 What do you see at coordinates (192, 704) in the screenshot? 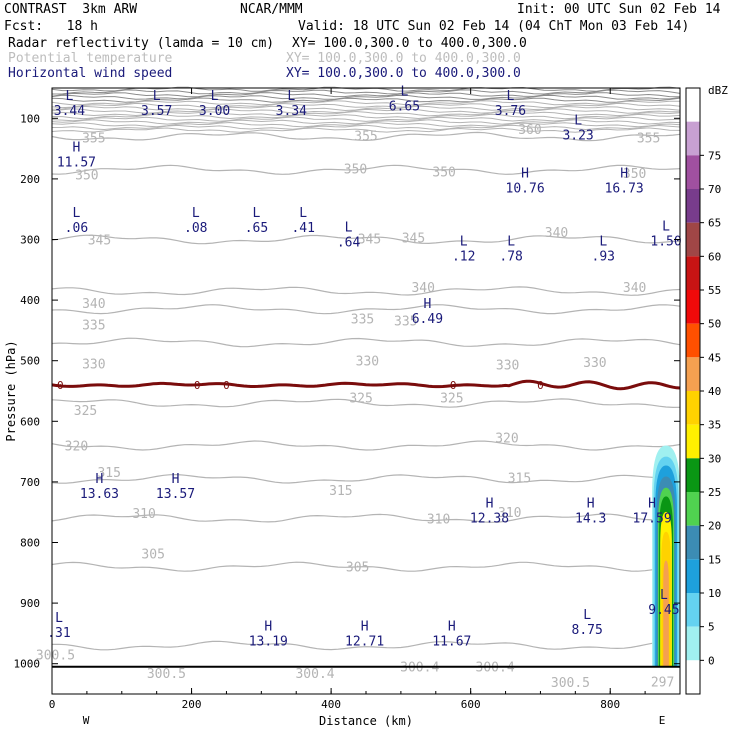
I see `x-tick-label: 200` at bounding box center [192, 704].